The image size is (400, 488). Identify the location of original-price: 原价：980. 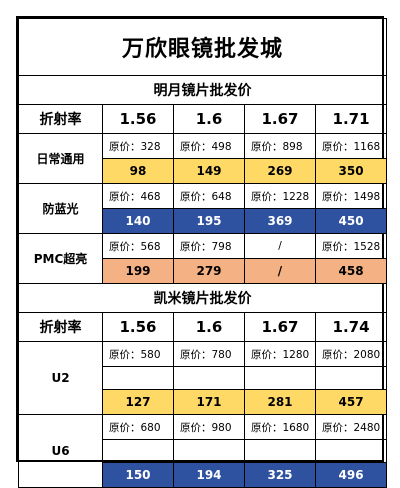
(209, 427).